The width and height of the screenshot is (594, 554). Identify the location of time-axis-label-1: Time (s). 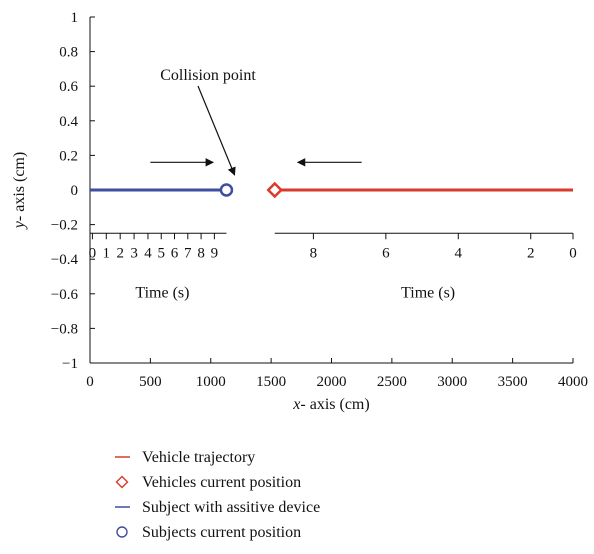
(428, 292).